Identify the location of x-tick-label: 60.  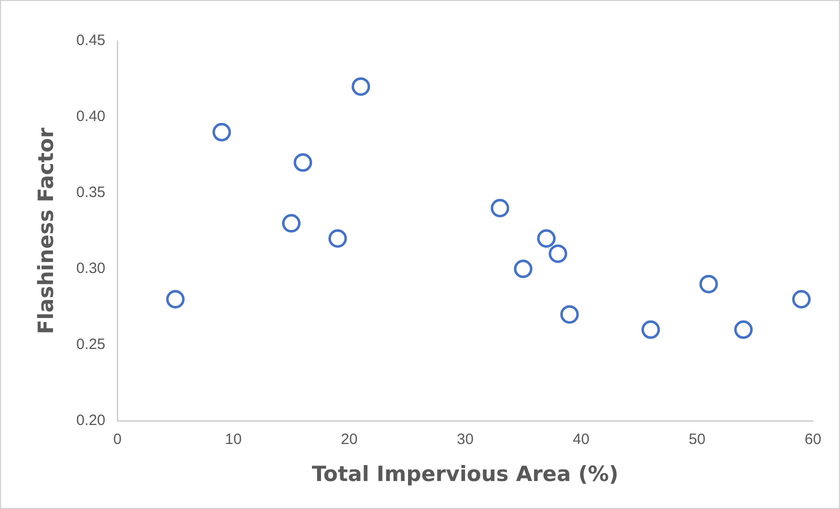
(813, 439).